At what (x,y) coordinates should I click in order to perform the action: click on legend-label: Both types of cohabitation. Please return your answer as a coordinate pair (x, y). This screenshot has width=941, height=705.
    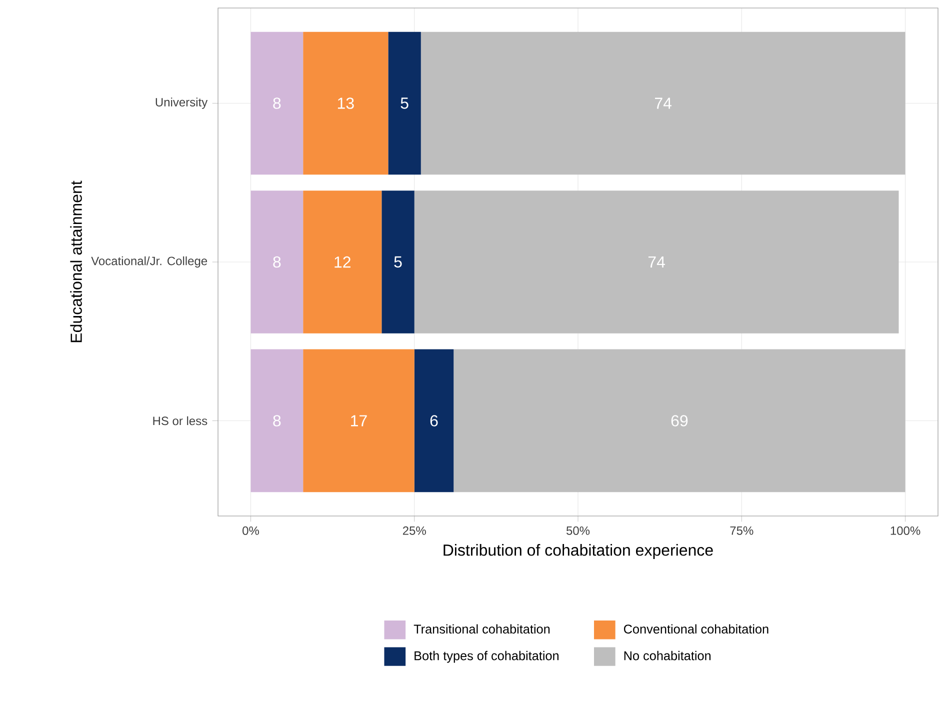
    Looking at the image, I should click on (486, 656).